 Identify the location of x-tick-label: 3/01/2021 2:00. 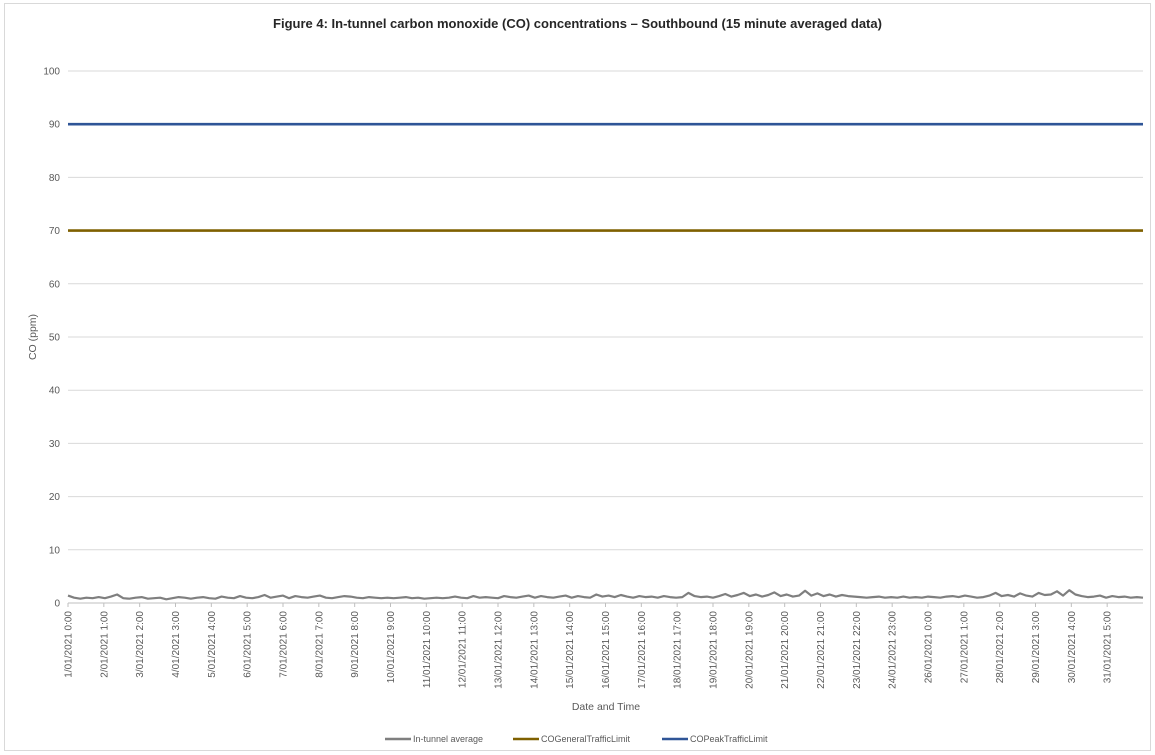
(140, 644).